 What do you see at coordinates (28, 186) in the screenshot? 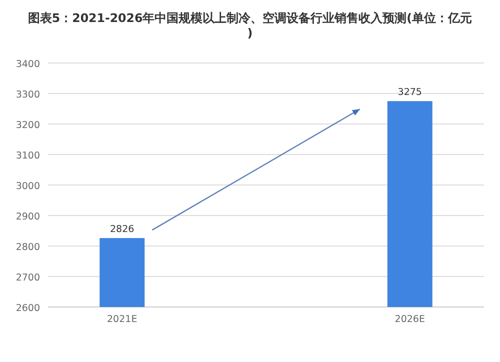
I see `y-tick-label: 3000` at bounding box center [28, 186].